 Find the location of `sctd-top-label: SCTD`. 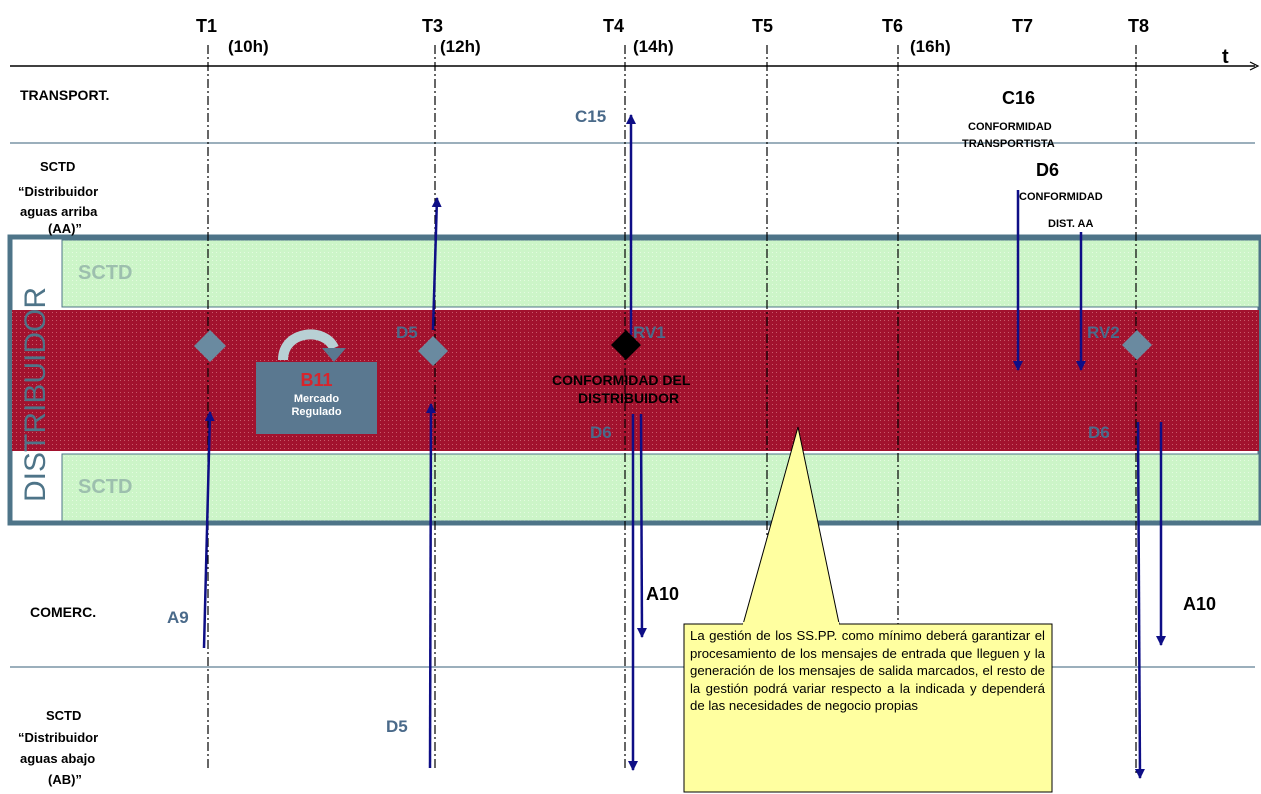

sctd-top-label: SCTD is located at coordinates (105, 273).